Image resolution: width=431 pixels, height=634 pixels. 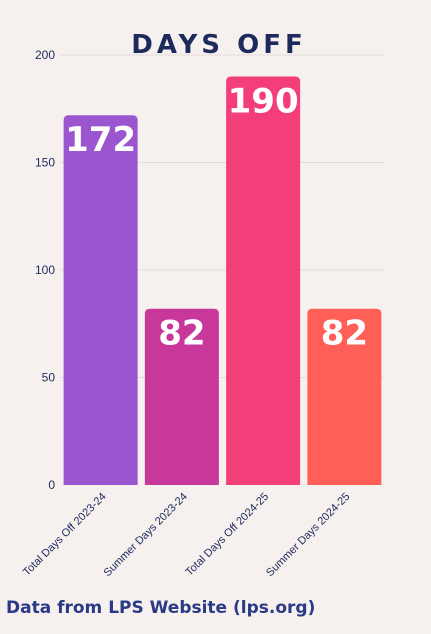 What do you see at coordinates (45, 163) in the screenshot?
I see `y-tick-label: 150` at bounding box center [45, 163].